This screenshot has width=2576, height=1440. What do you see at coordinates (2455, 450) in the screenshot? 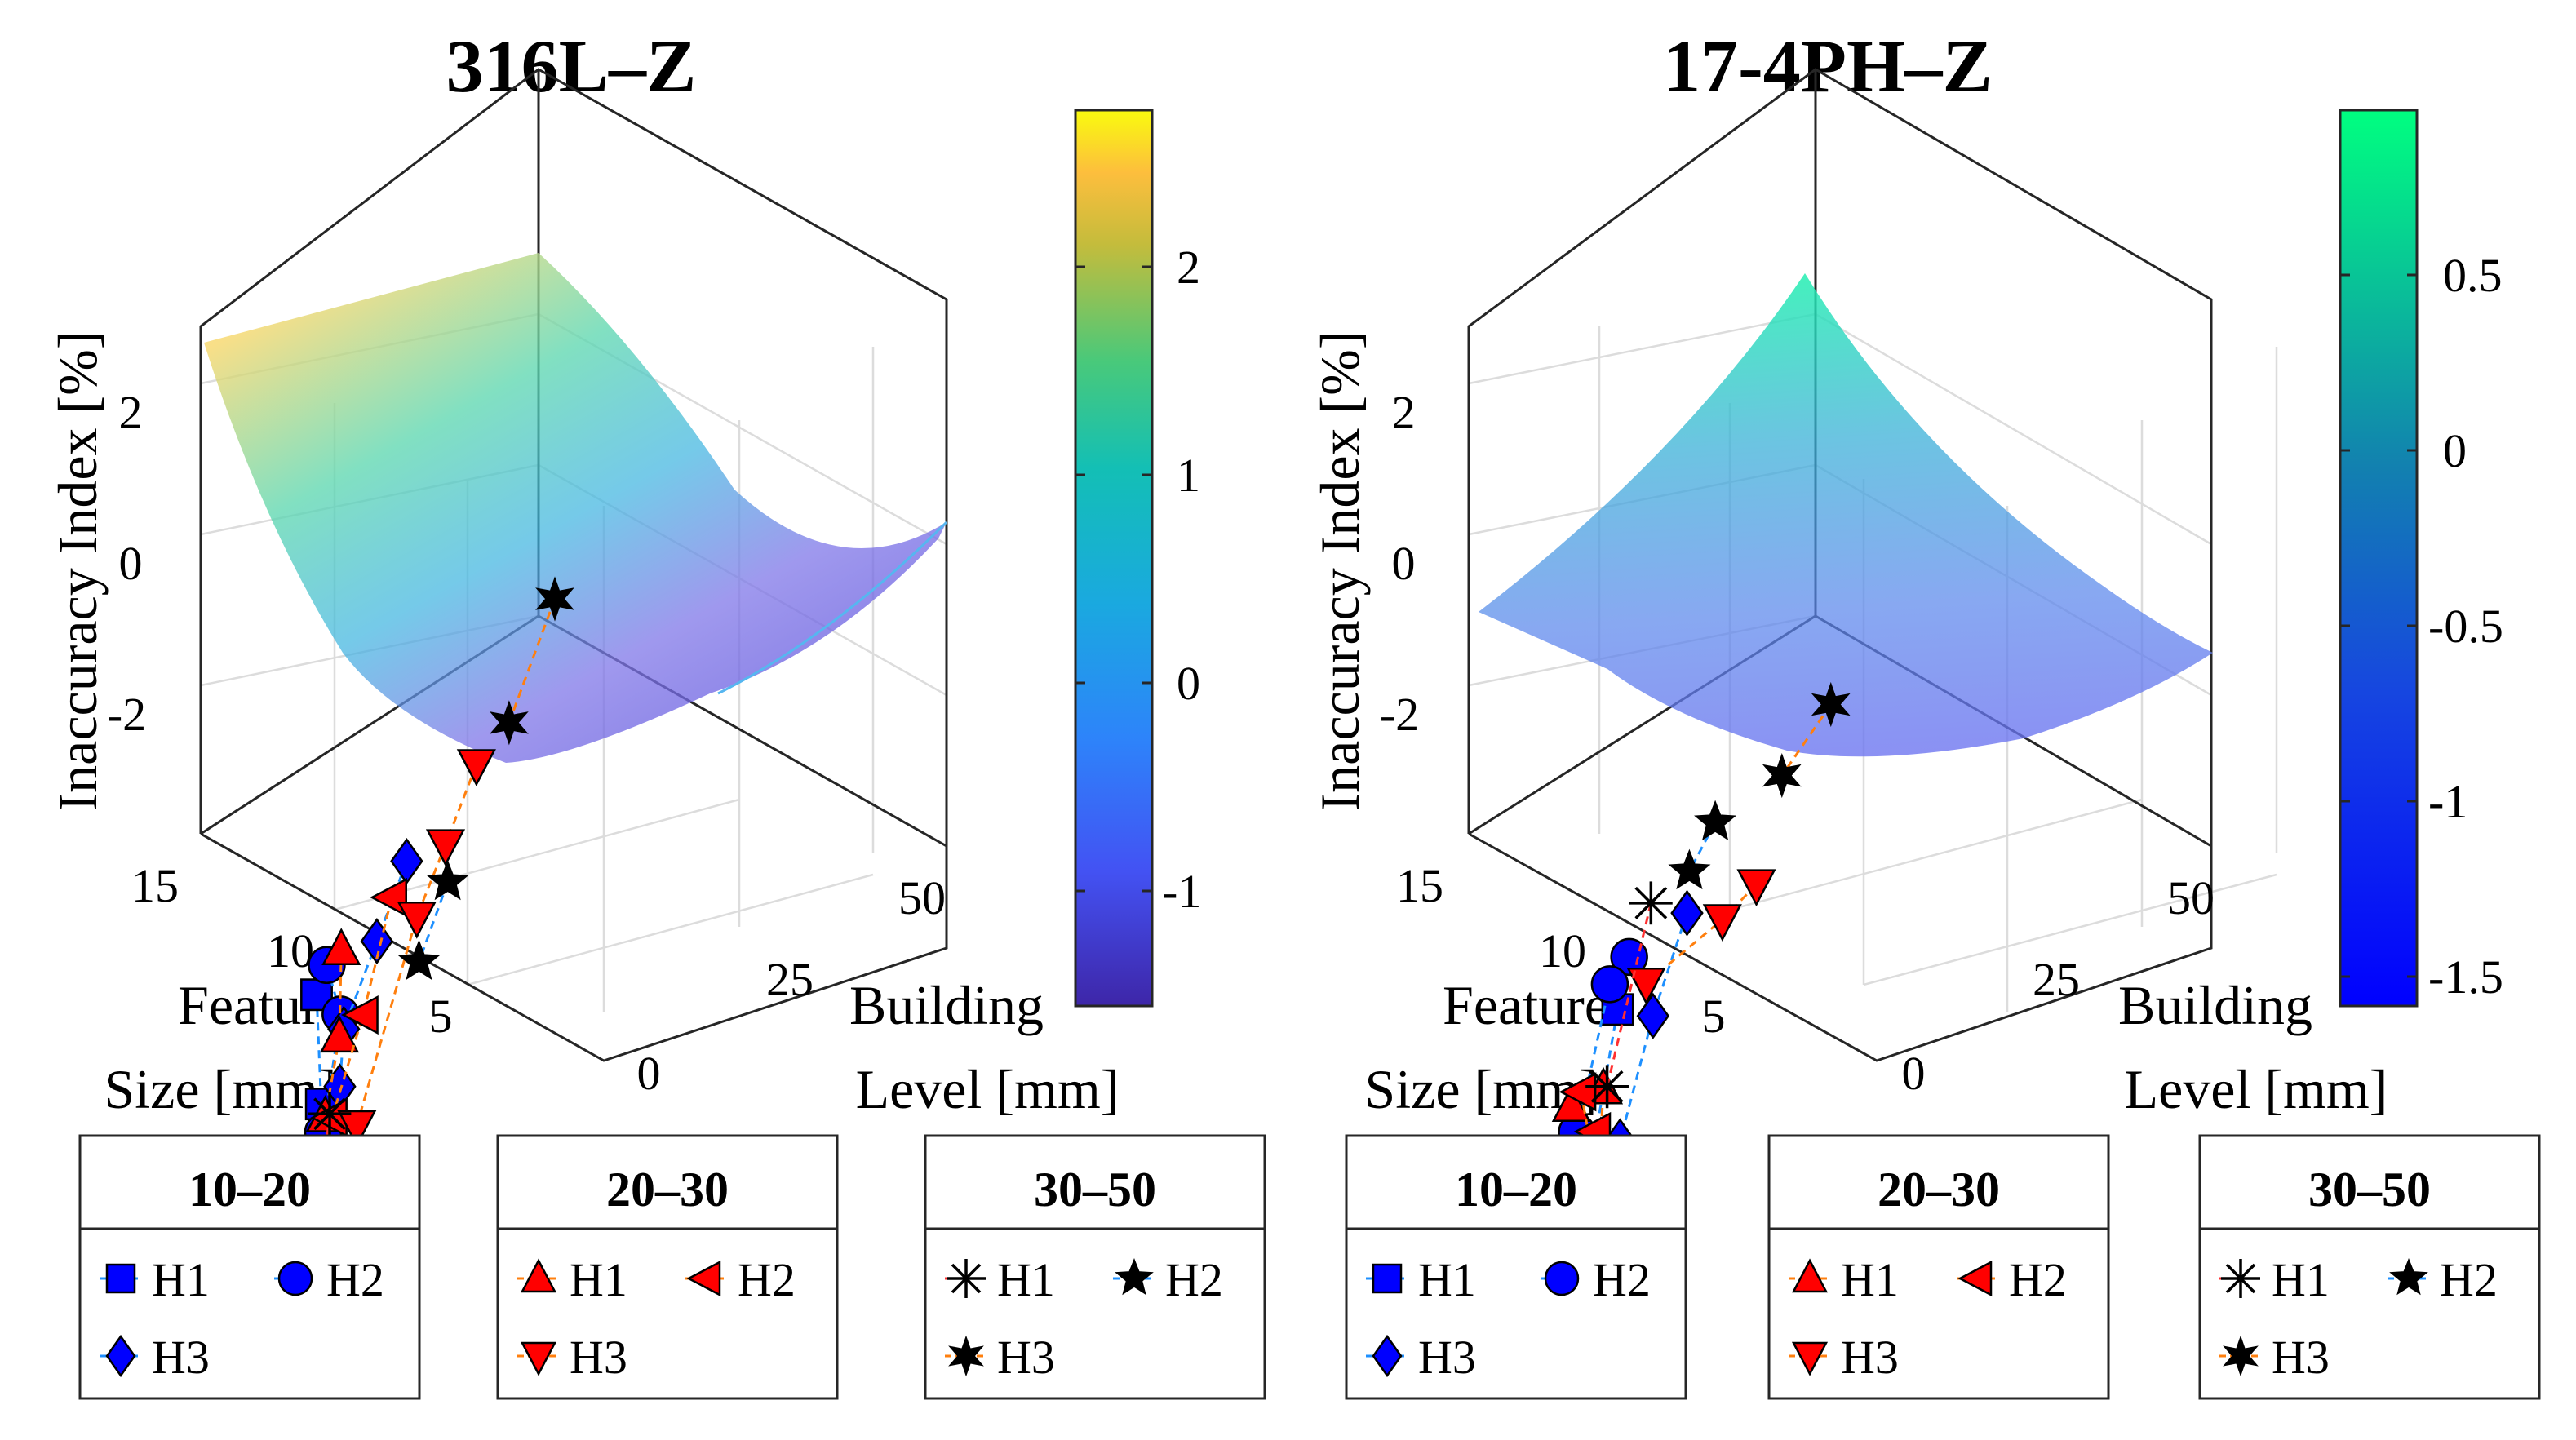
I see `colorbar-tick: 0` at bounding box center [2455, 450].